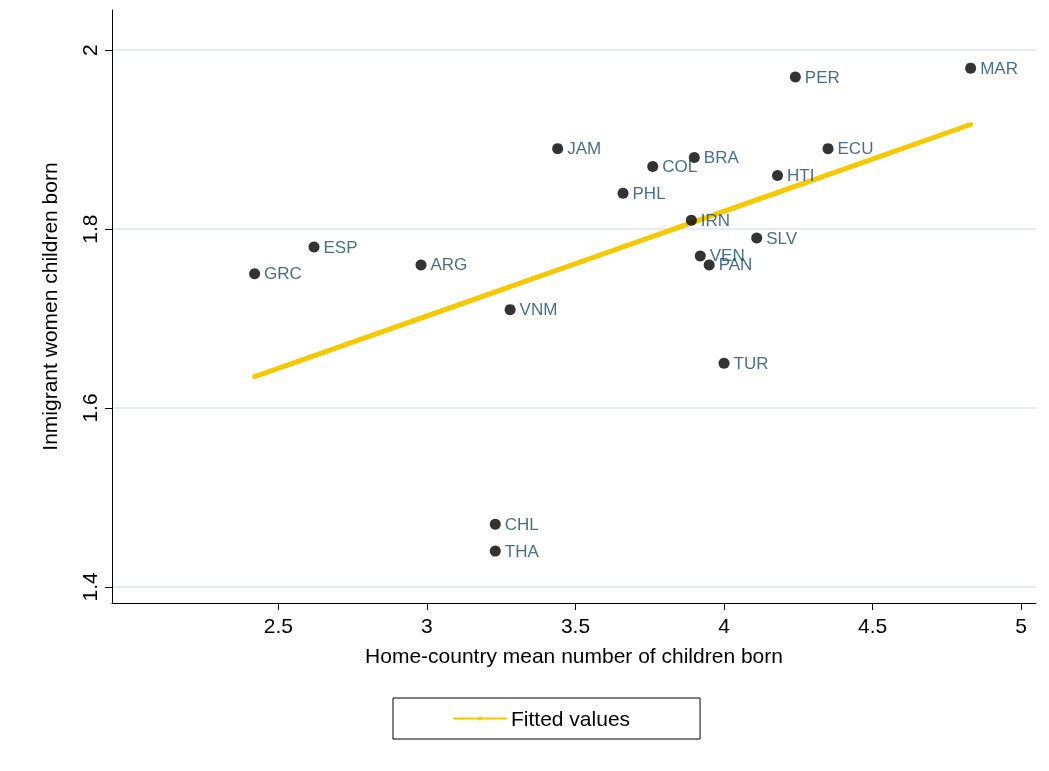 The image size is (1049, 771). I want to click on legend-label: Fitted values, so click(571, 718).